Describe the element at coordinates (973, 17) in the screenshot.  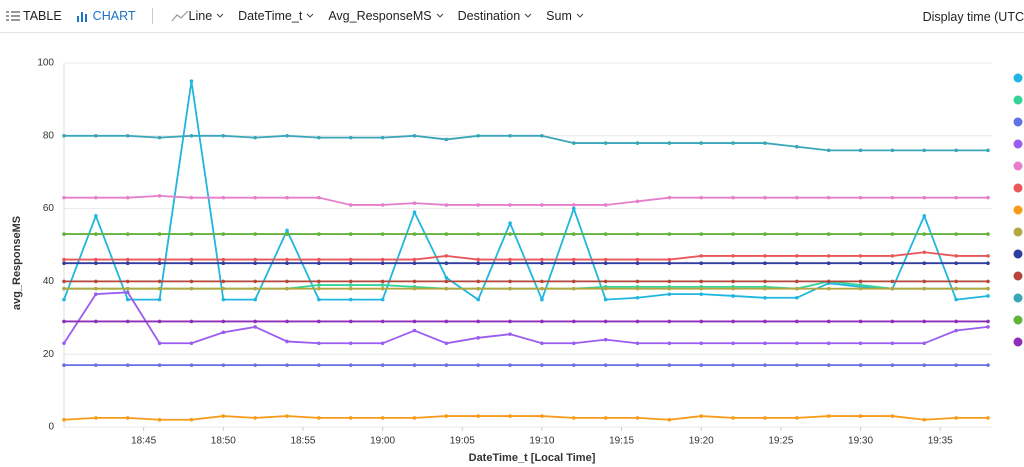
I see `display-time: Display time (UTC` at that location.